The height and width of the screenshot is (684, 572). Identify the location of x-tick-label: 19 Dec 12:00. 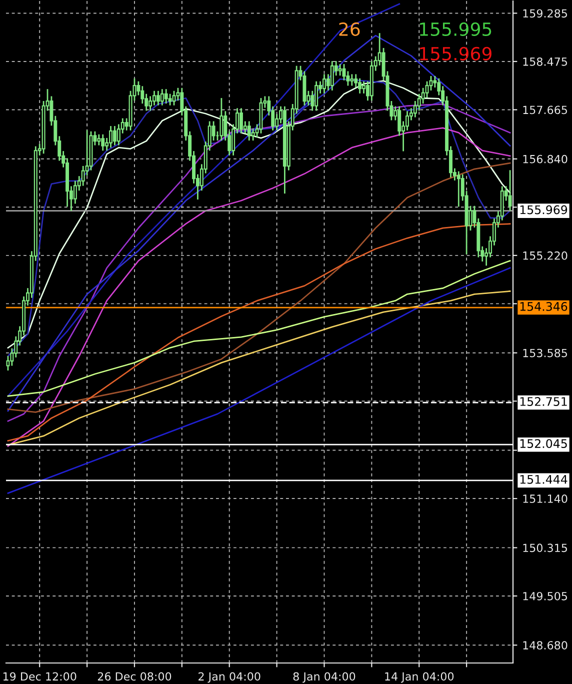
(39, 676).